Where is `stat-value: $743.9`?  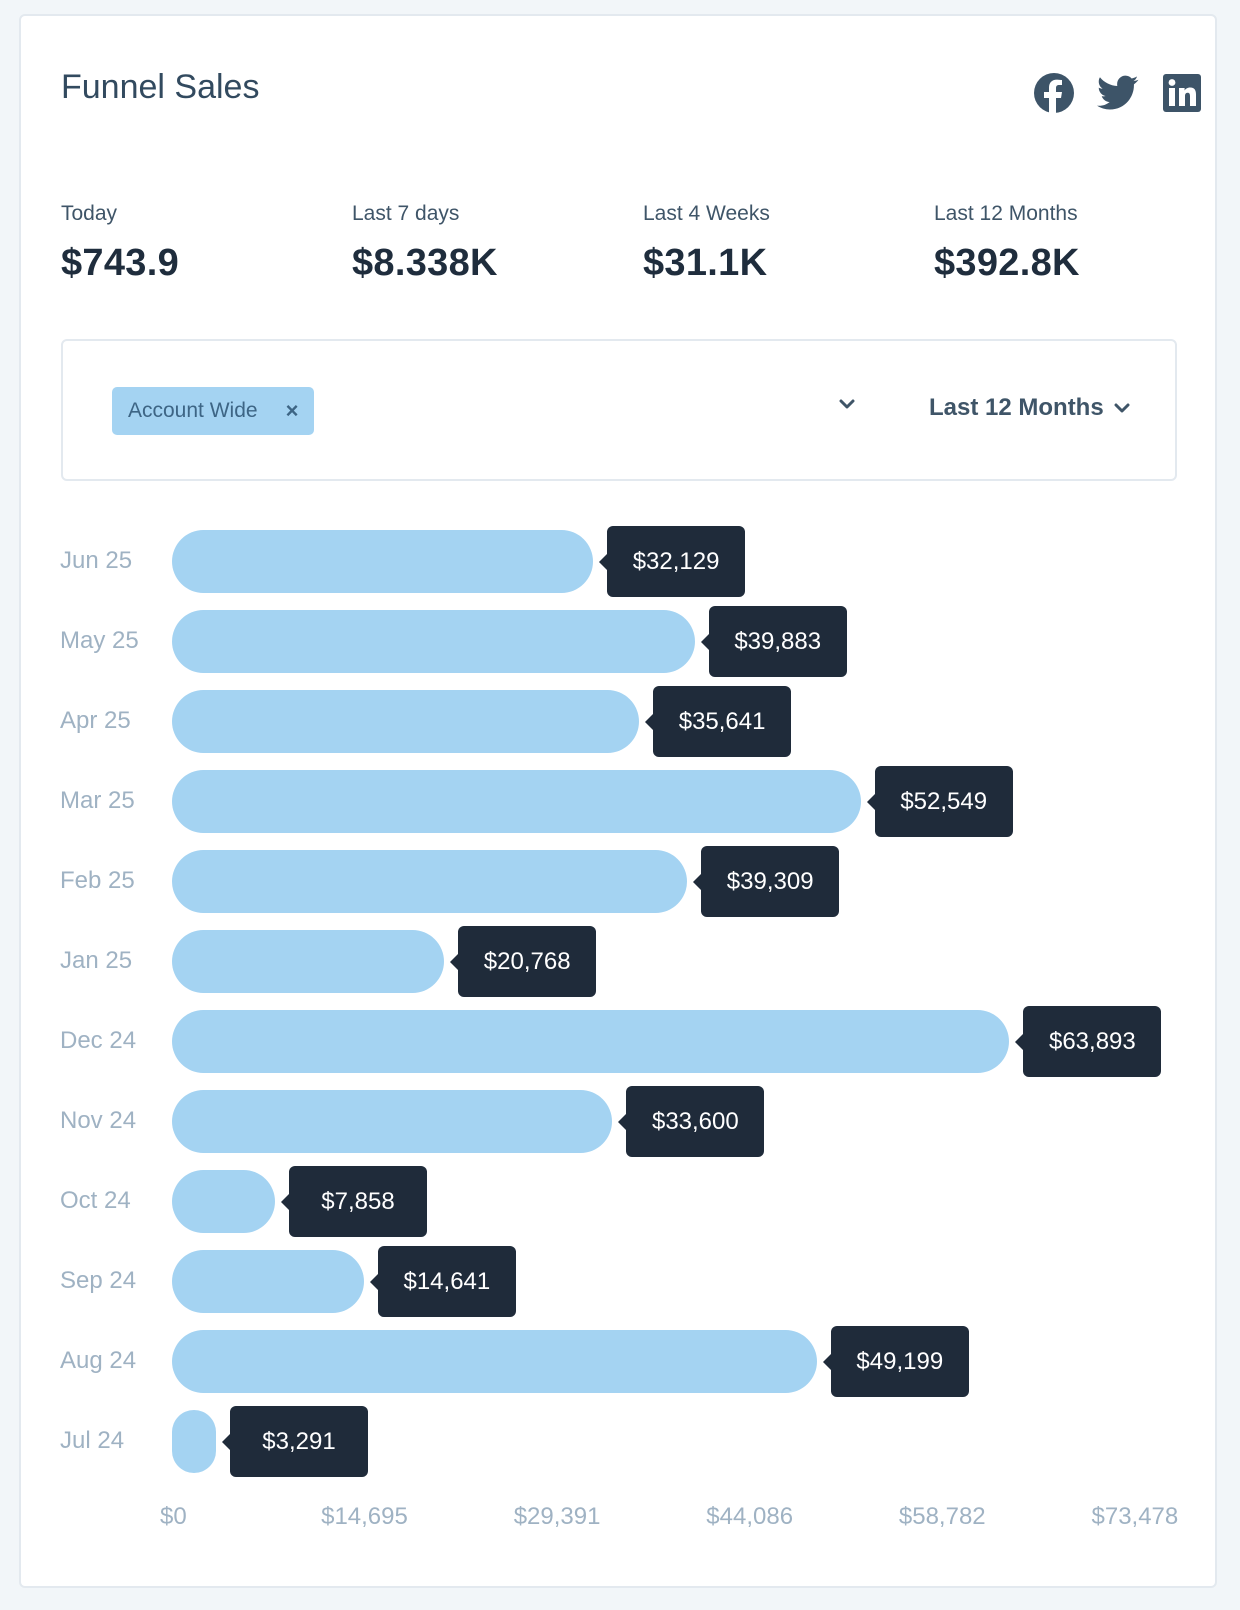
stat-value: $743.9 is located at coordinates (120, 263).